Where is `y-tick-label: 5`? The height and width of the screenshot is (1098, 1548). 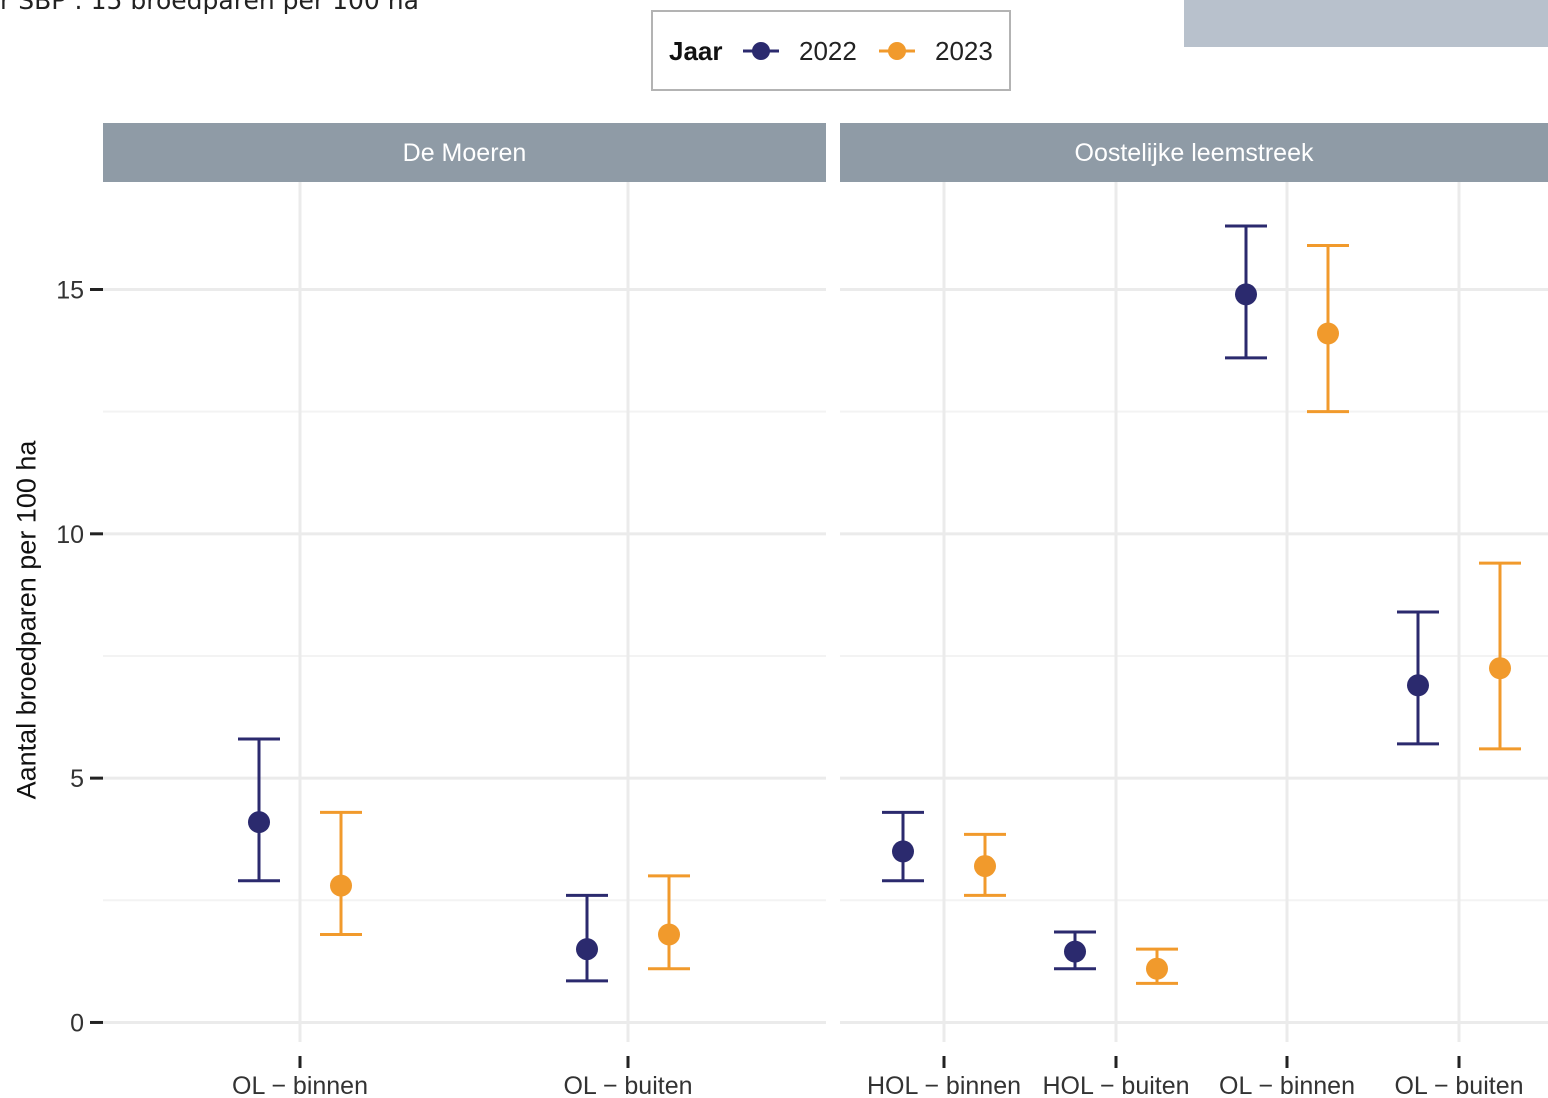
y-tick-label: 5 is located at coordinates (77, 779).